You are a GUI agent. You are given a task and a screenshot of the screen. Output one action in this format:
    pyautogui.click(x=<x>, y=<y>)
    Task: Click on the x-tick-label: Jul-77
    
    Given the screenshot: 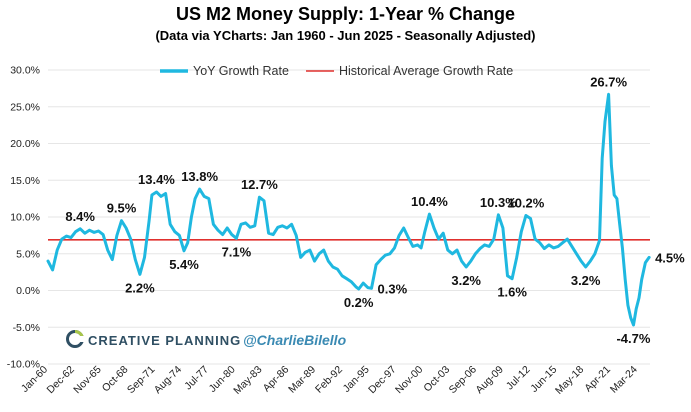 What is the action you would take?
    pyautogui.click(x=196, y=378)
    